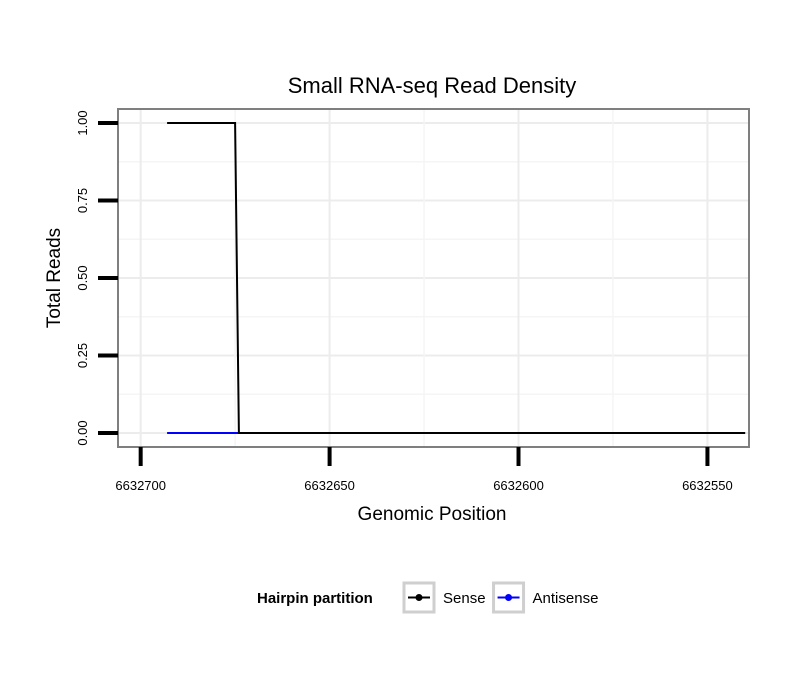 The width and height of the screenshot is (810, 690). I want to click on legend-title: Hairpin partition, so click(315, 598).